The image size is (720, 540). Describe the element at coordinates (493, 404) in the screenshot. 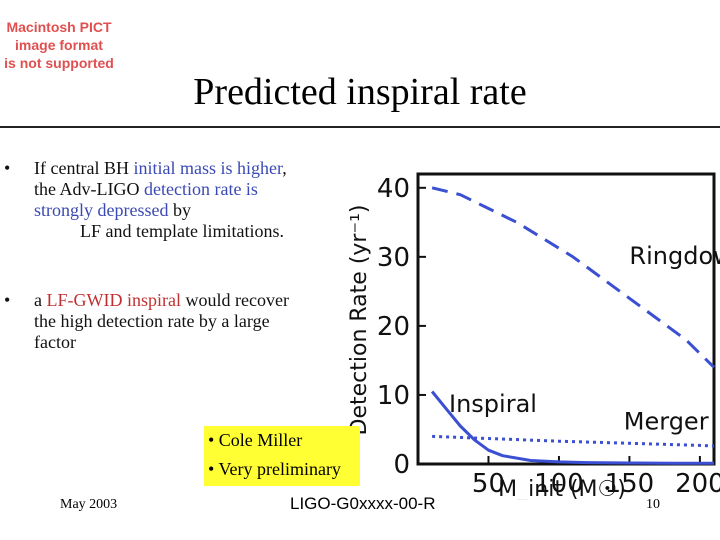

I see `series-label-inspiral: Inspiral` at that location.